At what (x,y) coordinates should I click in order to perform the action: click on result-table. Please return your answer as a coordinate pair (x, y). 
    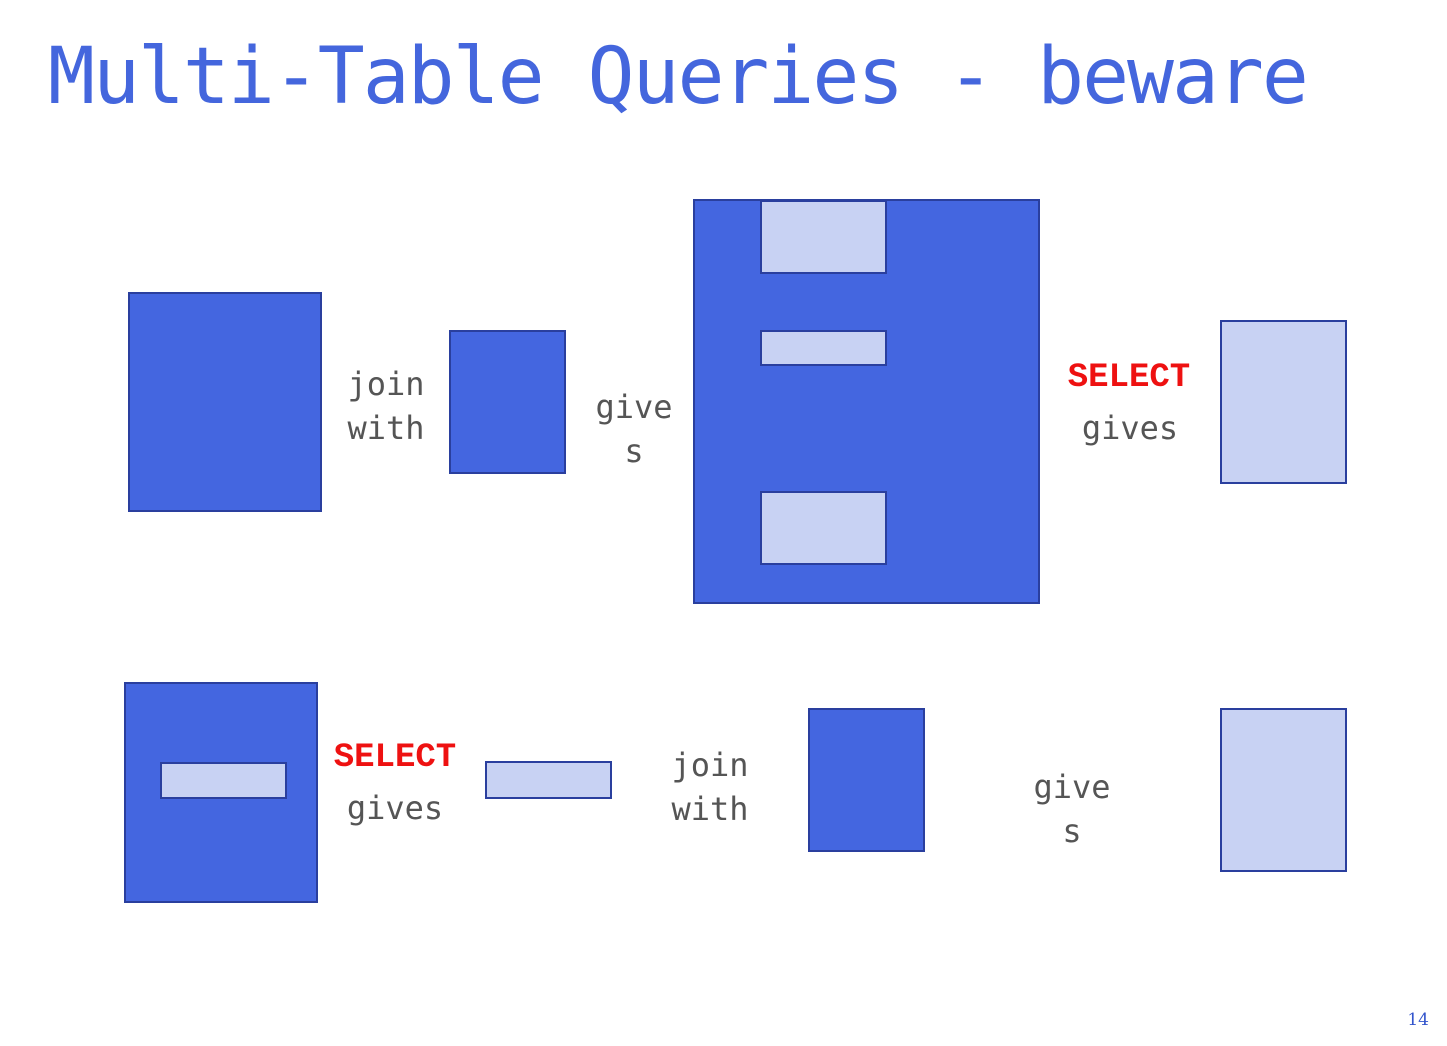
    Looking at the image, I should click on (1283, 402).